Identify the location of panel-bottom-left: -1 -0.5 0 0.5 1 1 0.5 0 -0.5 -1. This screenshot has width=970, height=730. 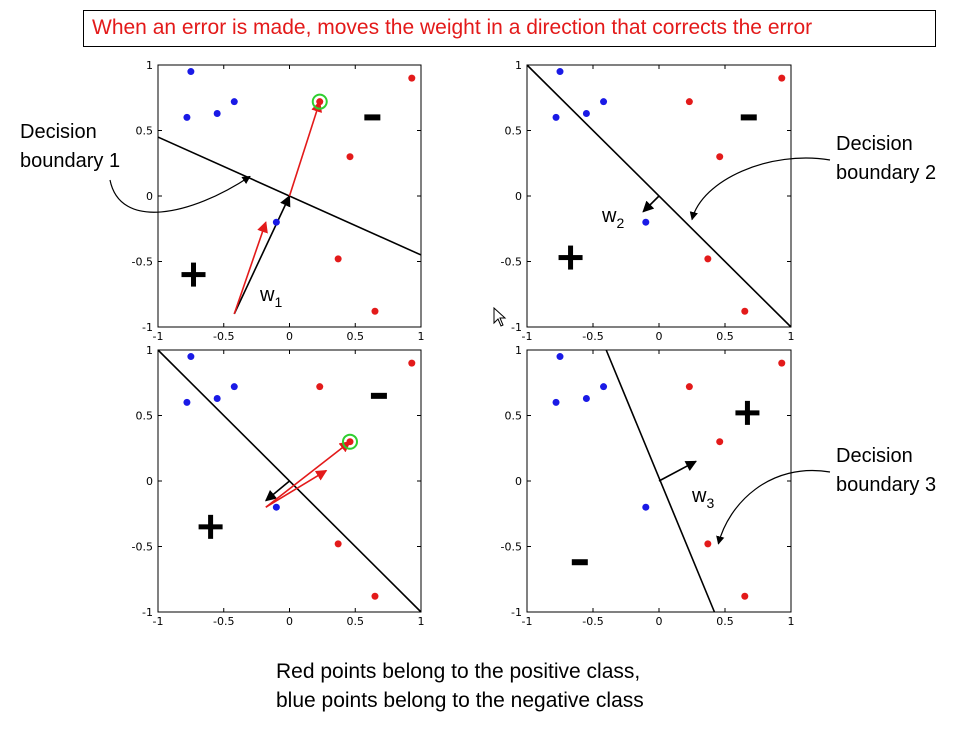
(278, 486).